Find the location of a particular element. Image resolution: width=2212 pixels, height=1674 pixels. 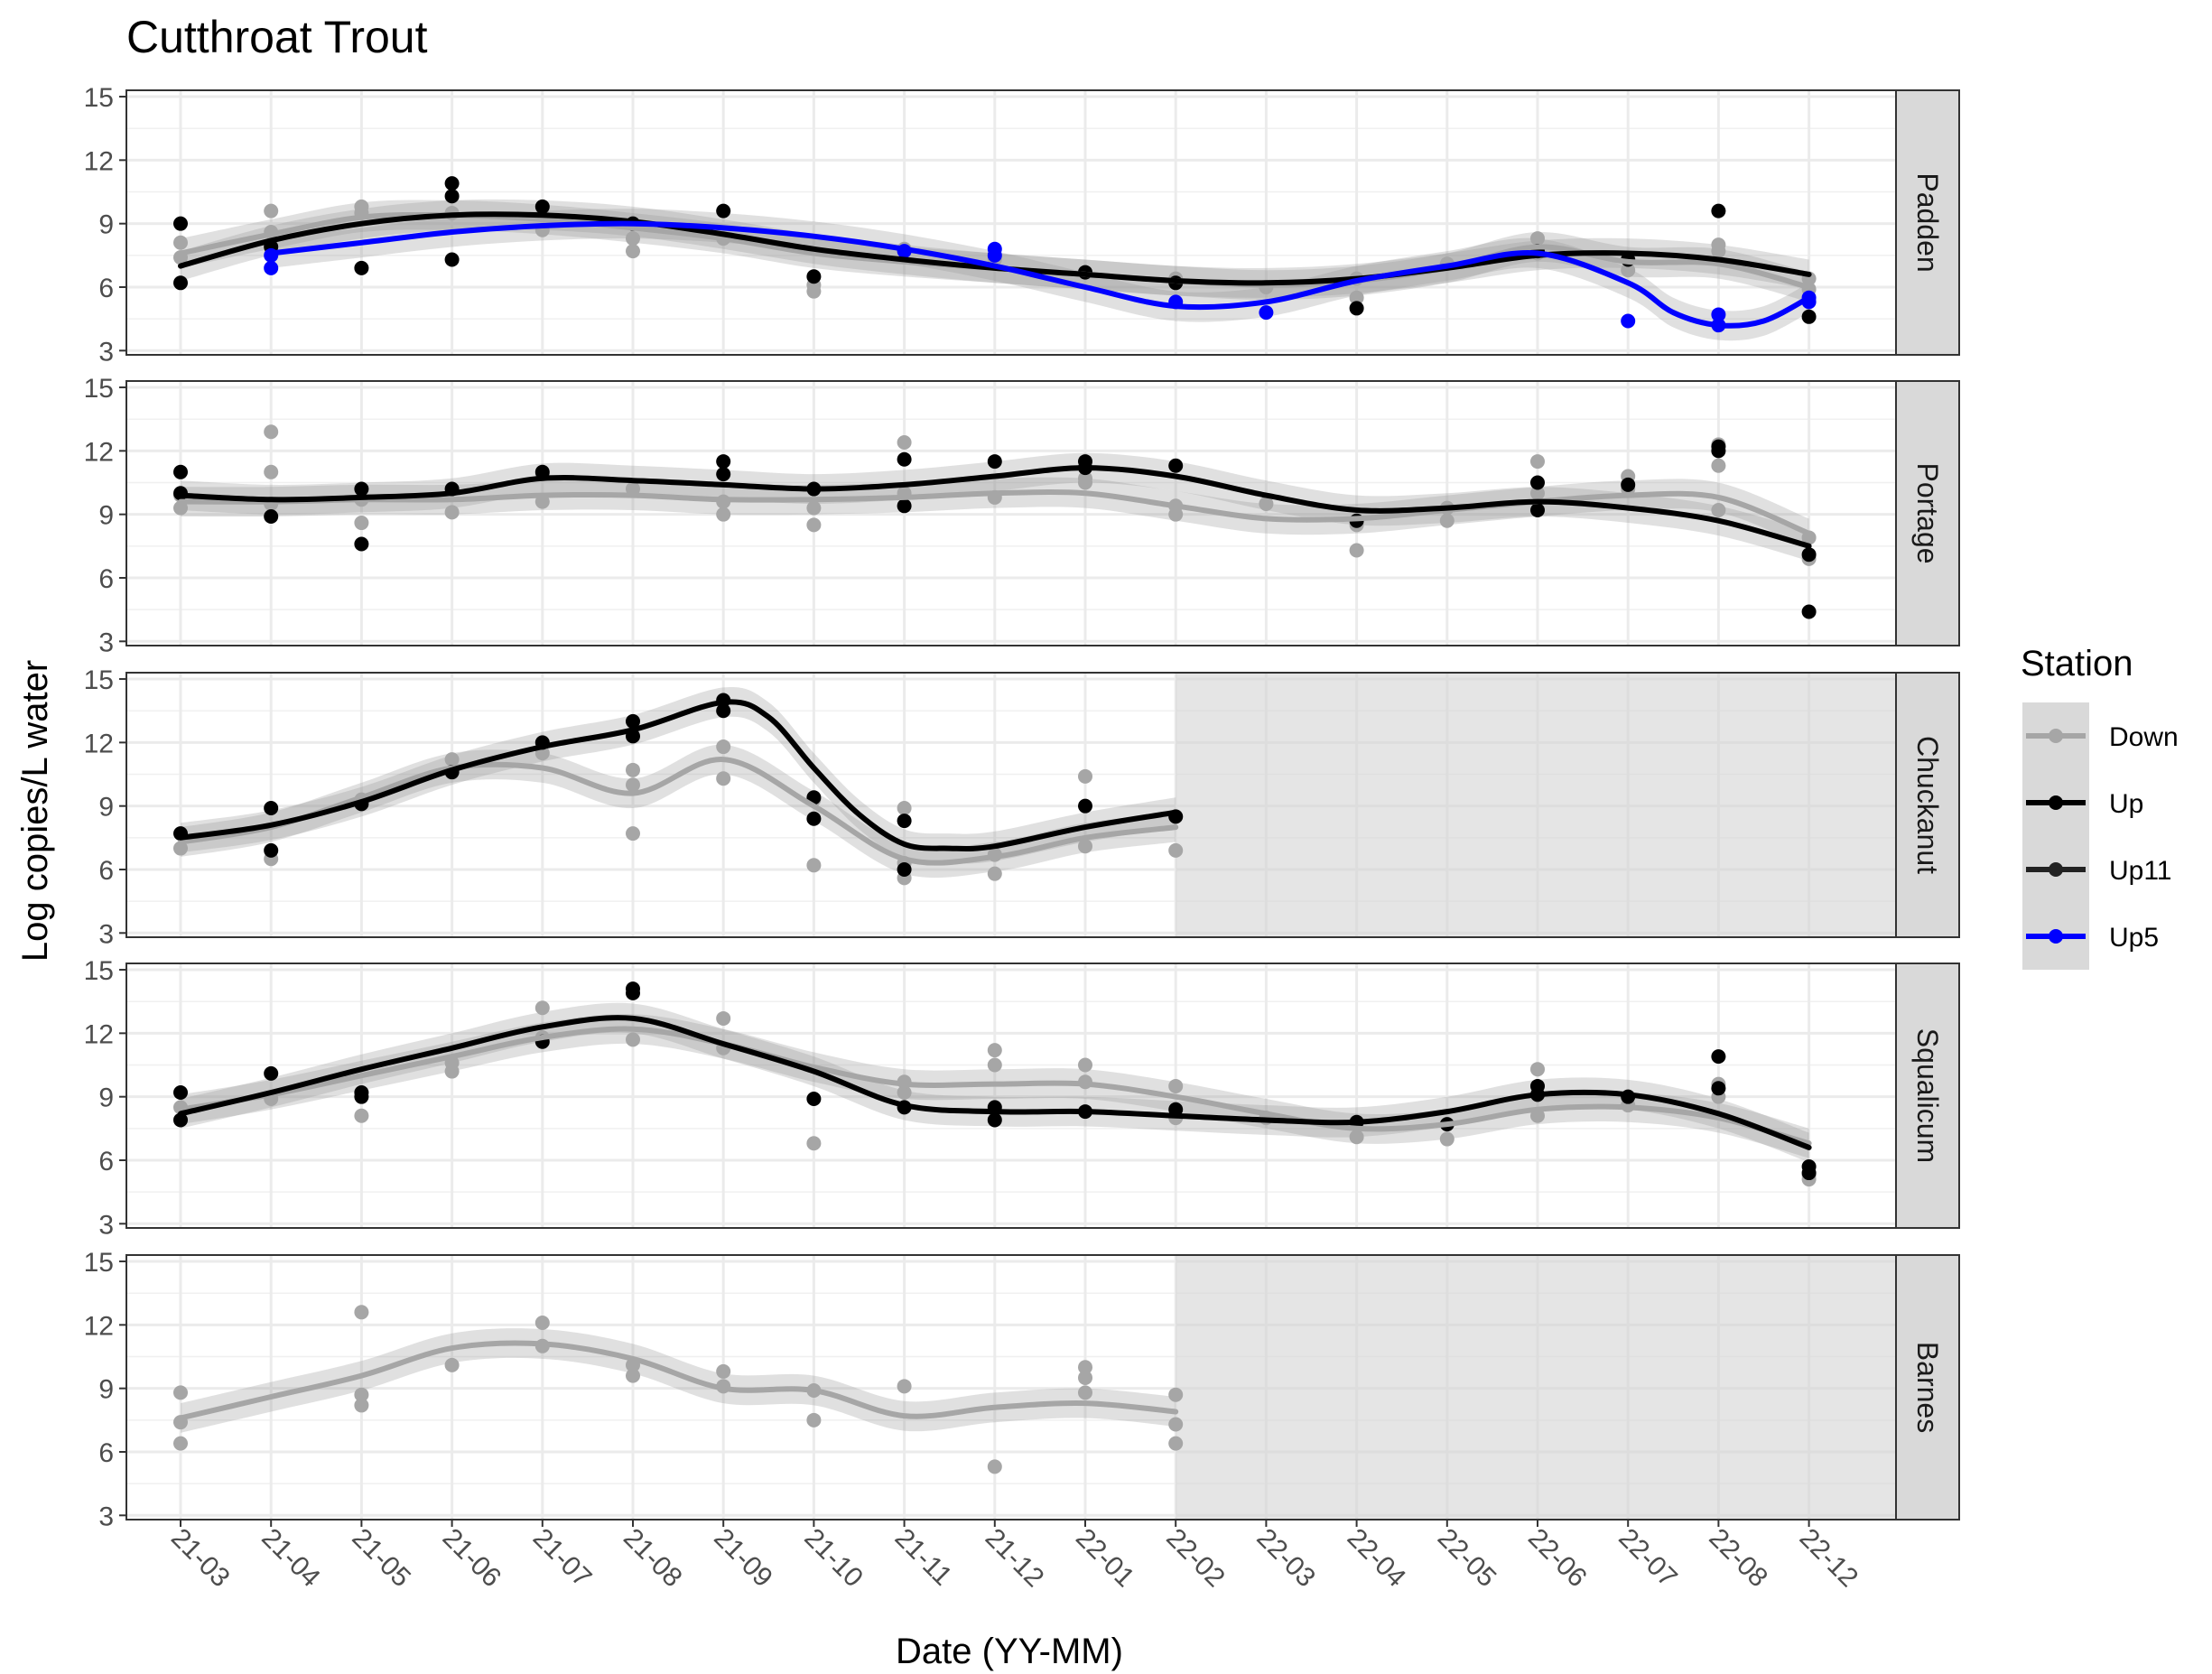

legend-point is located at coordinates (2056, 736).